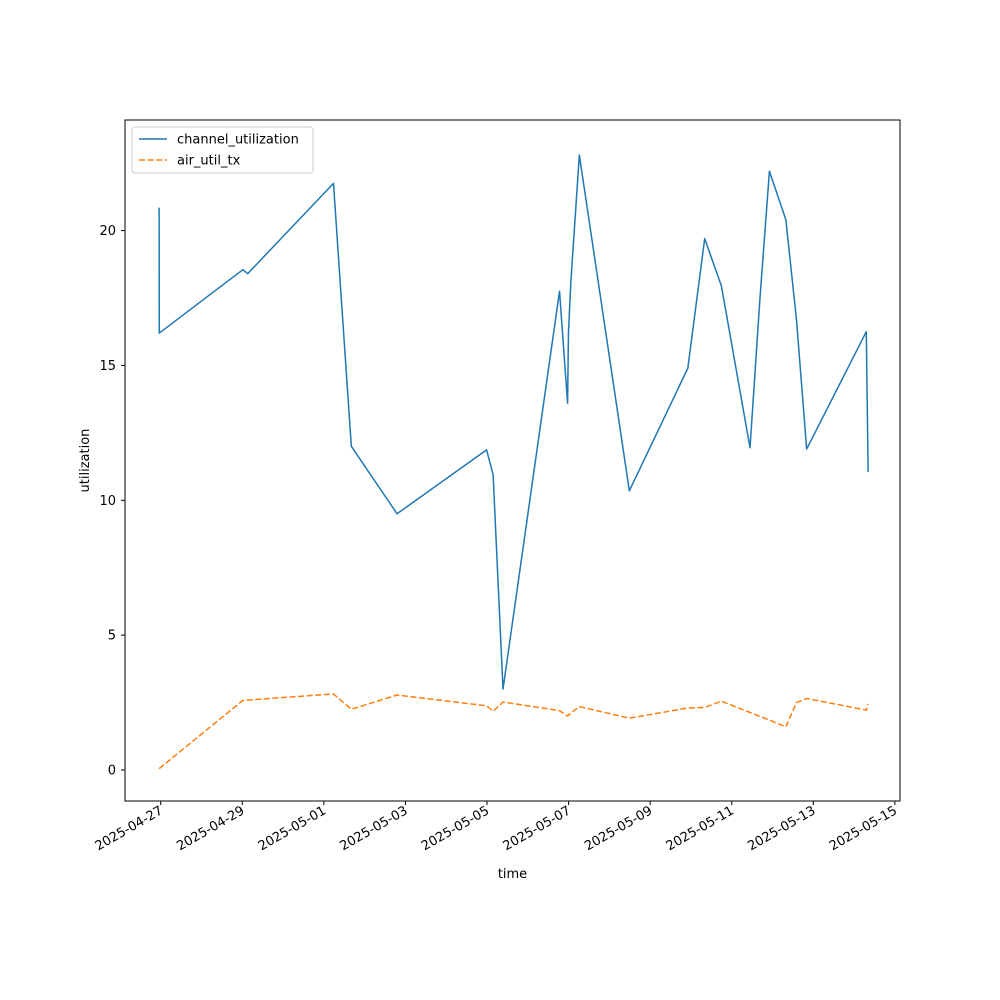  I want to click on y-tick-label: 15, so click(107, 366).